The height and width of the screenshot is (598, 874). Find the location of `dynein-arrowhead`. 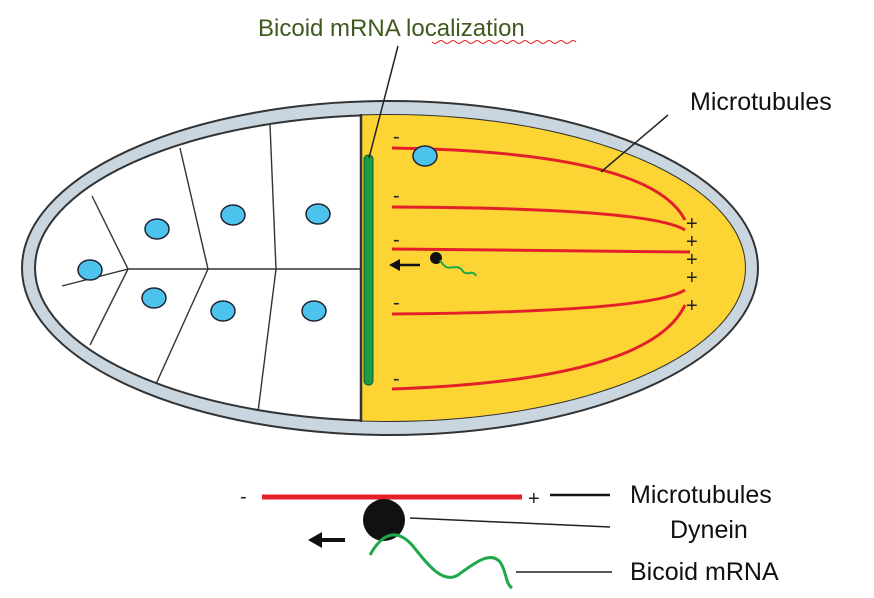

dynein-arrowhead is located at coordinates (394, 265).